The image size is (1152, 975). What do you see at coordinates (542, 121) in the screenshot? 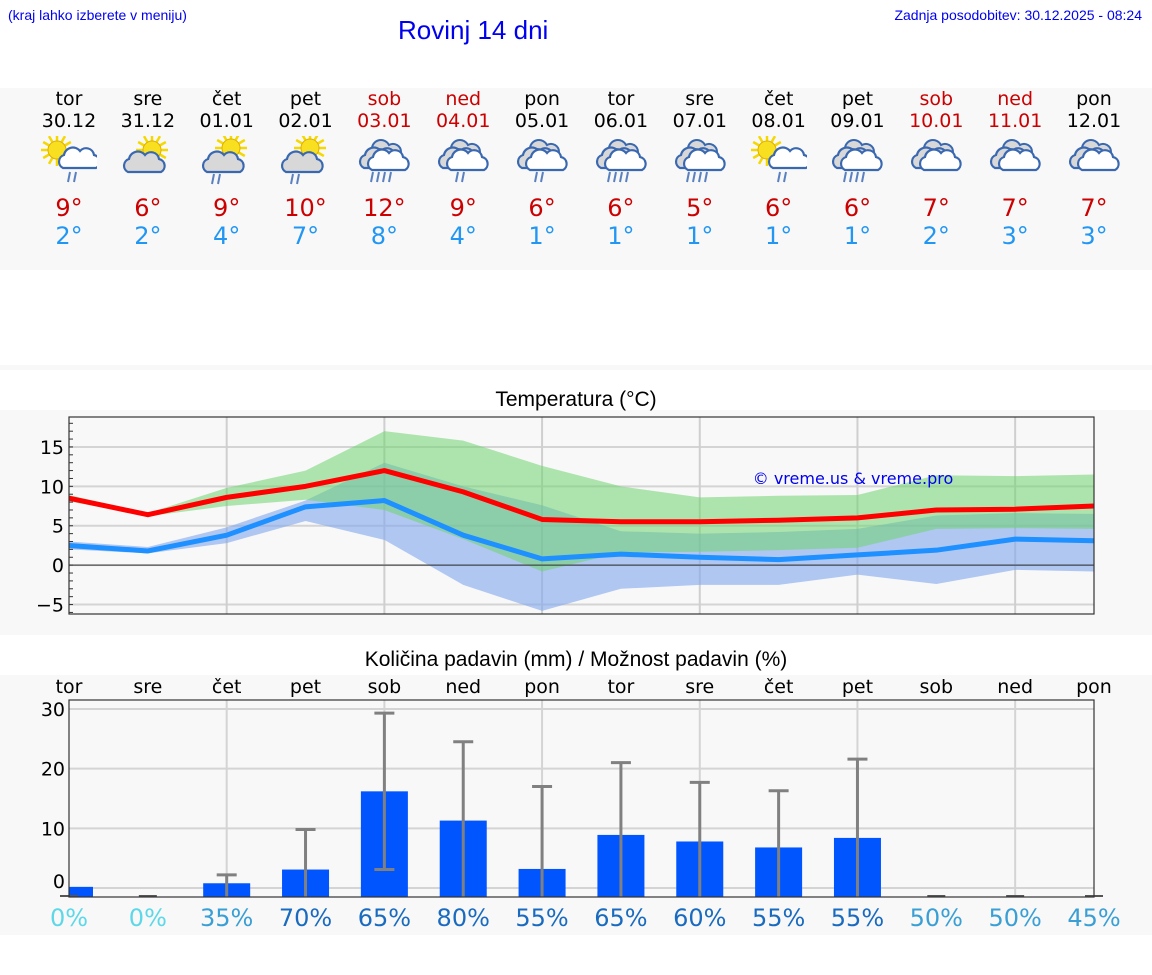
I see `day-date: 05.01` at bounding box center [542, 121].